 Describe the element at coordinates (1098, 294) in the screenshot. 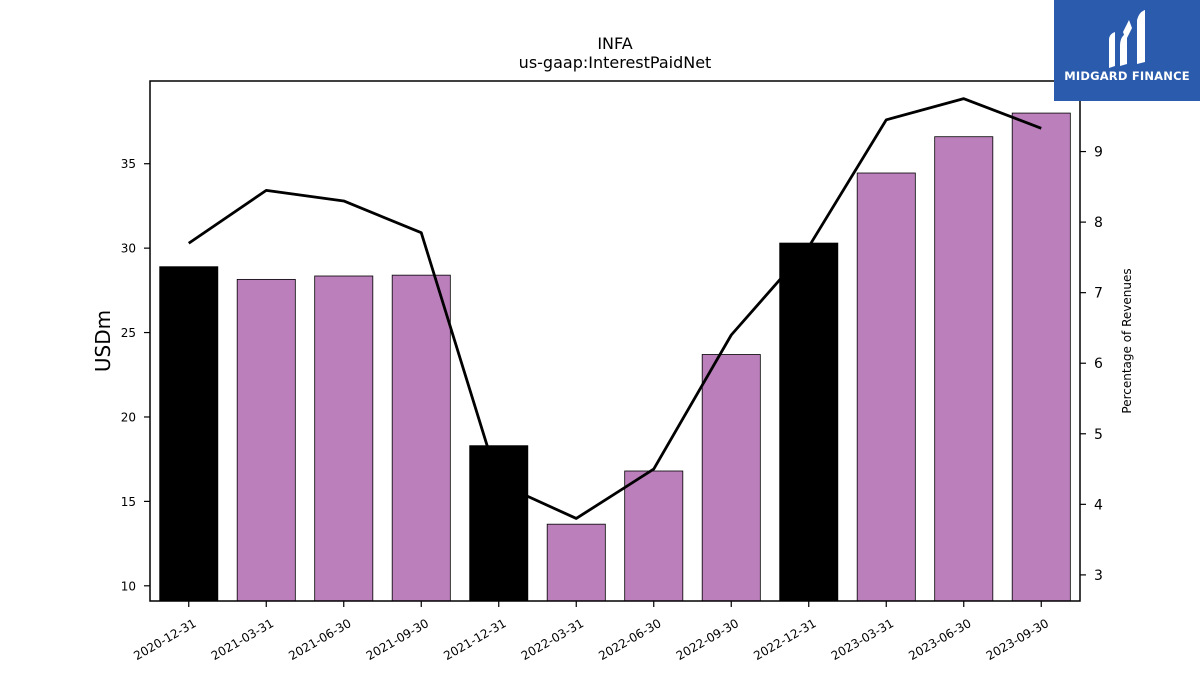

I see `y2-tick-label: 7` at that location.